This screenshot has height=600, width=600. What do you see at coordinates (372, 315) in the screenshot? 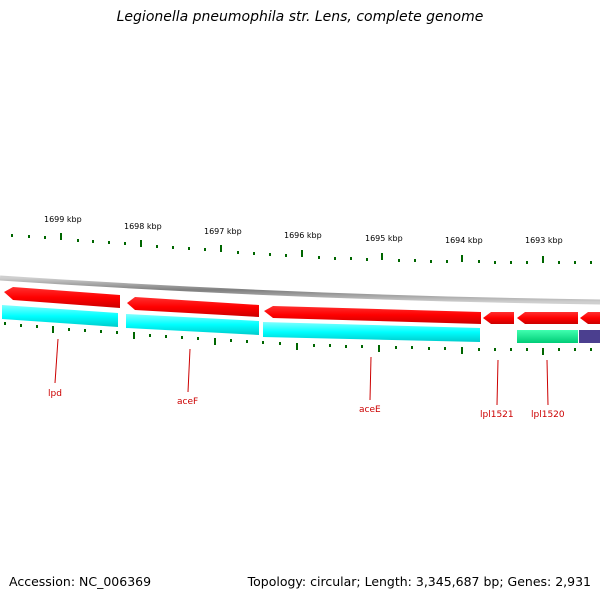
I see `cds-acee` at bounding box center [372, 315].